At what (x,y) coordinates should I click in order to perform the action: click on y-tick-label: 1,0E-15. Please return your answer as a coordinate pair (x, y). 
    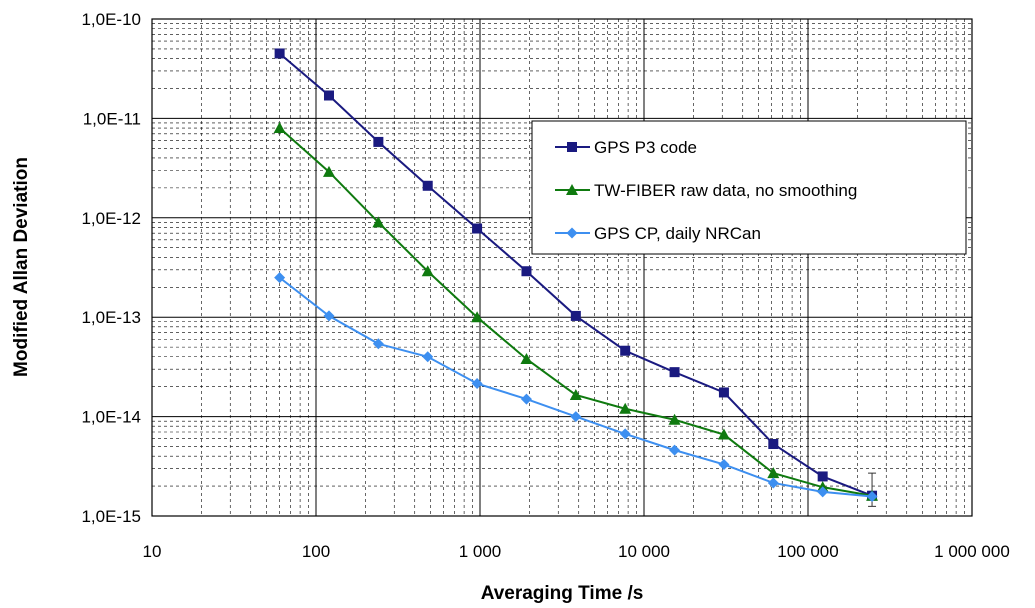
    Looking at the image, I should click on (111, 516).